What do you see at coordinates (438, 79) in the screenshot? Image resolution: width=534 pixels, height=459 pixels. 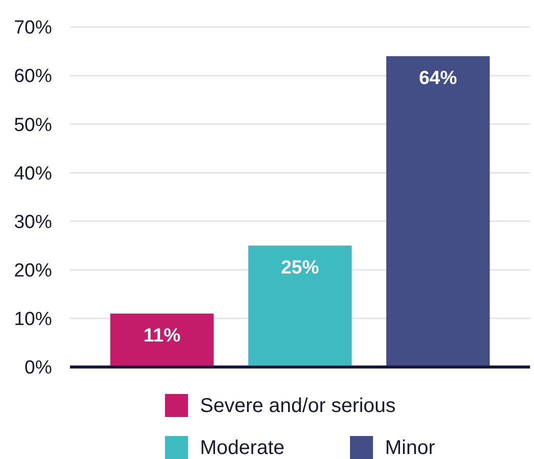 I see `data-label: 64%` at bounding box center [438, 79].